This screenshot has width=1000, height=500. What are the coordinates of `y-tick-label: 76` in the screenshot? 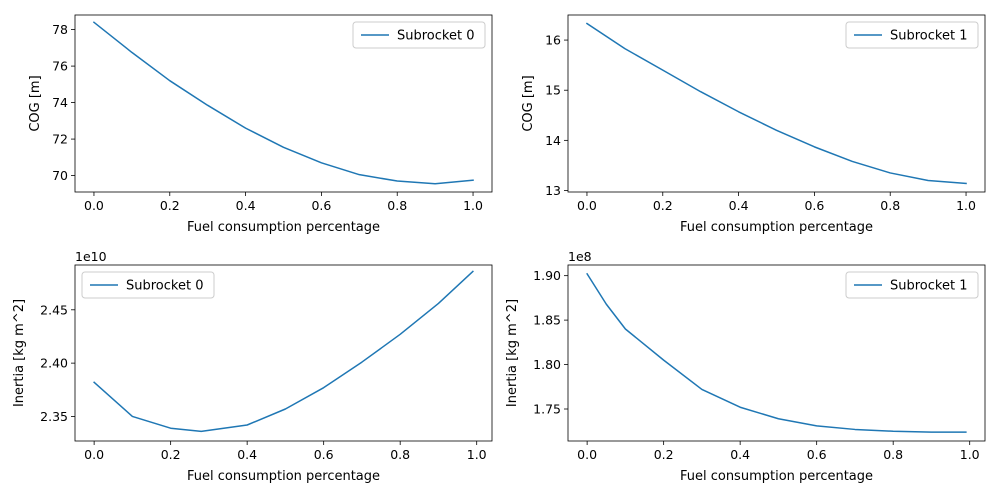 It's located at (60, 66).